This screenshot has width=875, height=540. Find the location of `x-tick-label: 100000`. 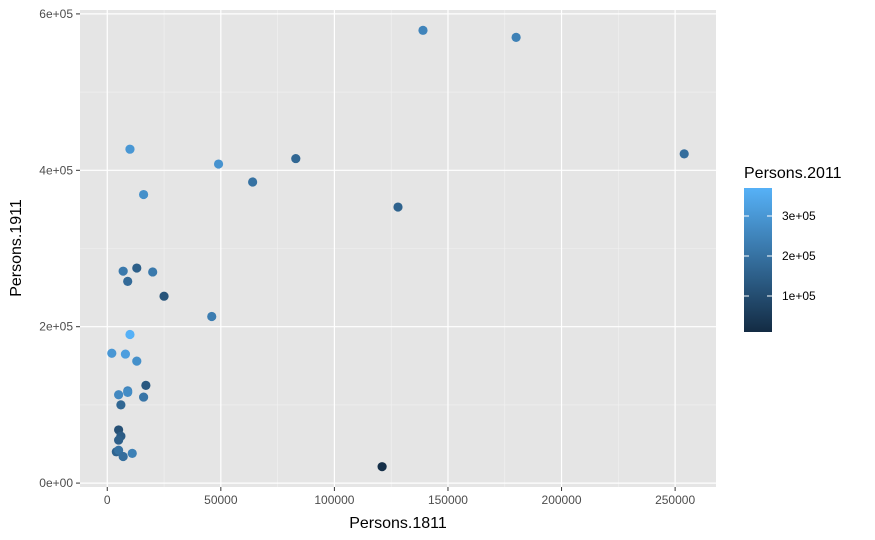

x-tick-label: 100000 is located at coordinates (334, 500).